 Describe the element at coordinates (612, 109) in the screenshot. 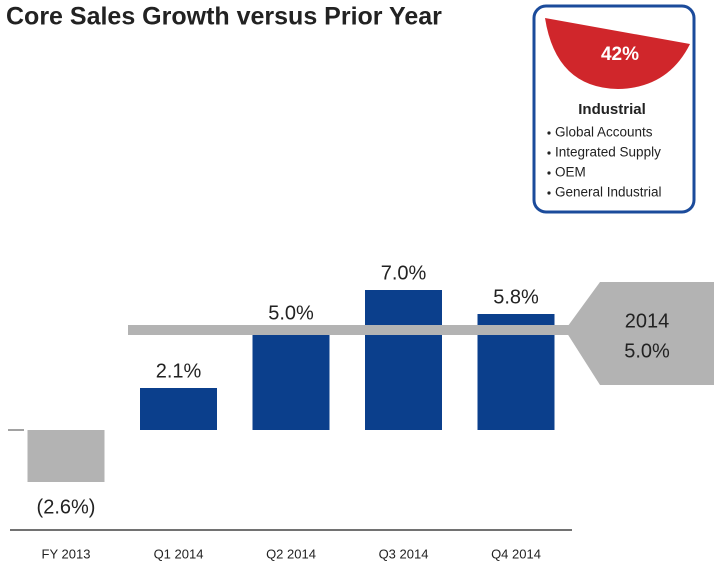

I see `inset-title: Industrial` at that location.